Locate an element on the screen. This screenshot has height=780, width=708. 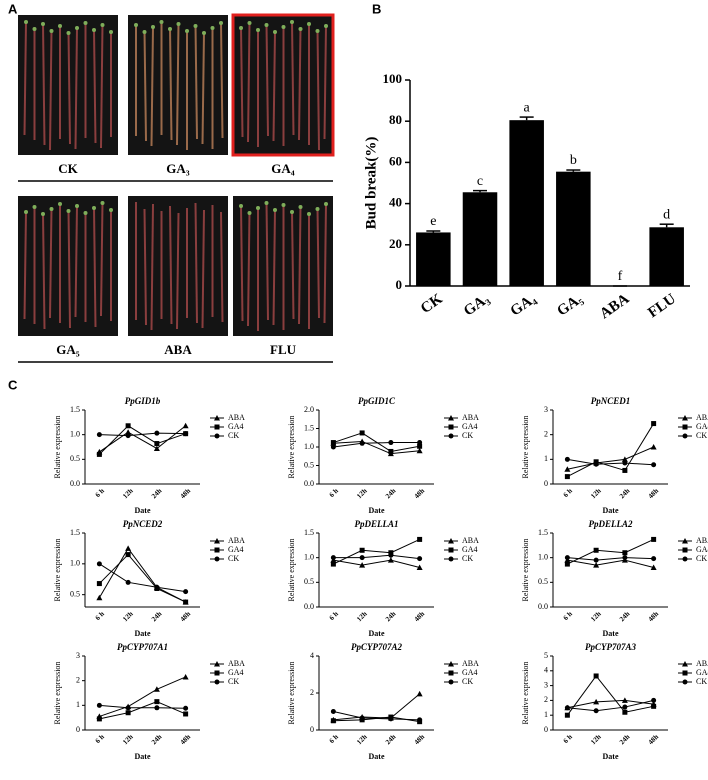
y-tick-label: 40 is located at coordinates (395, 202).